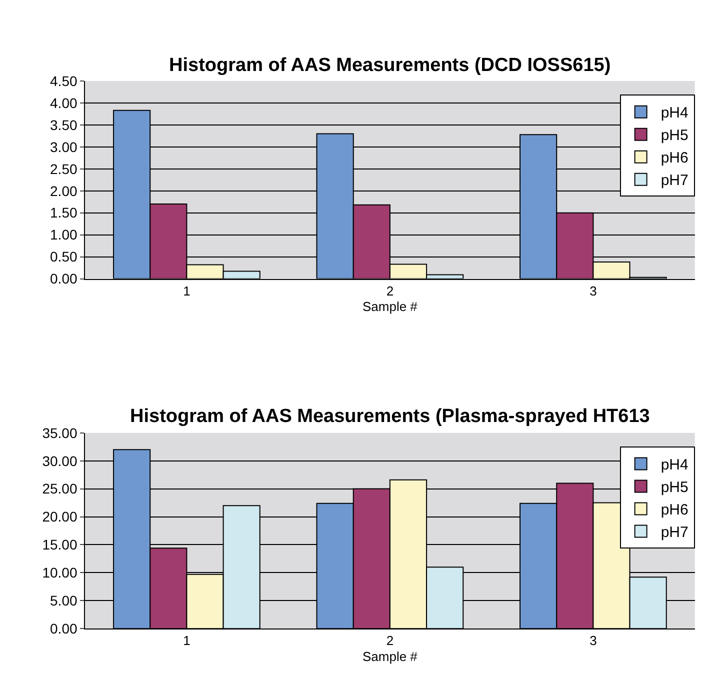 The height and width of the screenshot is (698, 709). Describe the element at coordinates (64, 168) in the screenshot. I see `y-tick-label: 2.50` at that location.